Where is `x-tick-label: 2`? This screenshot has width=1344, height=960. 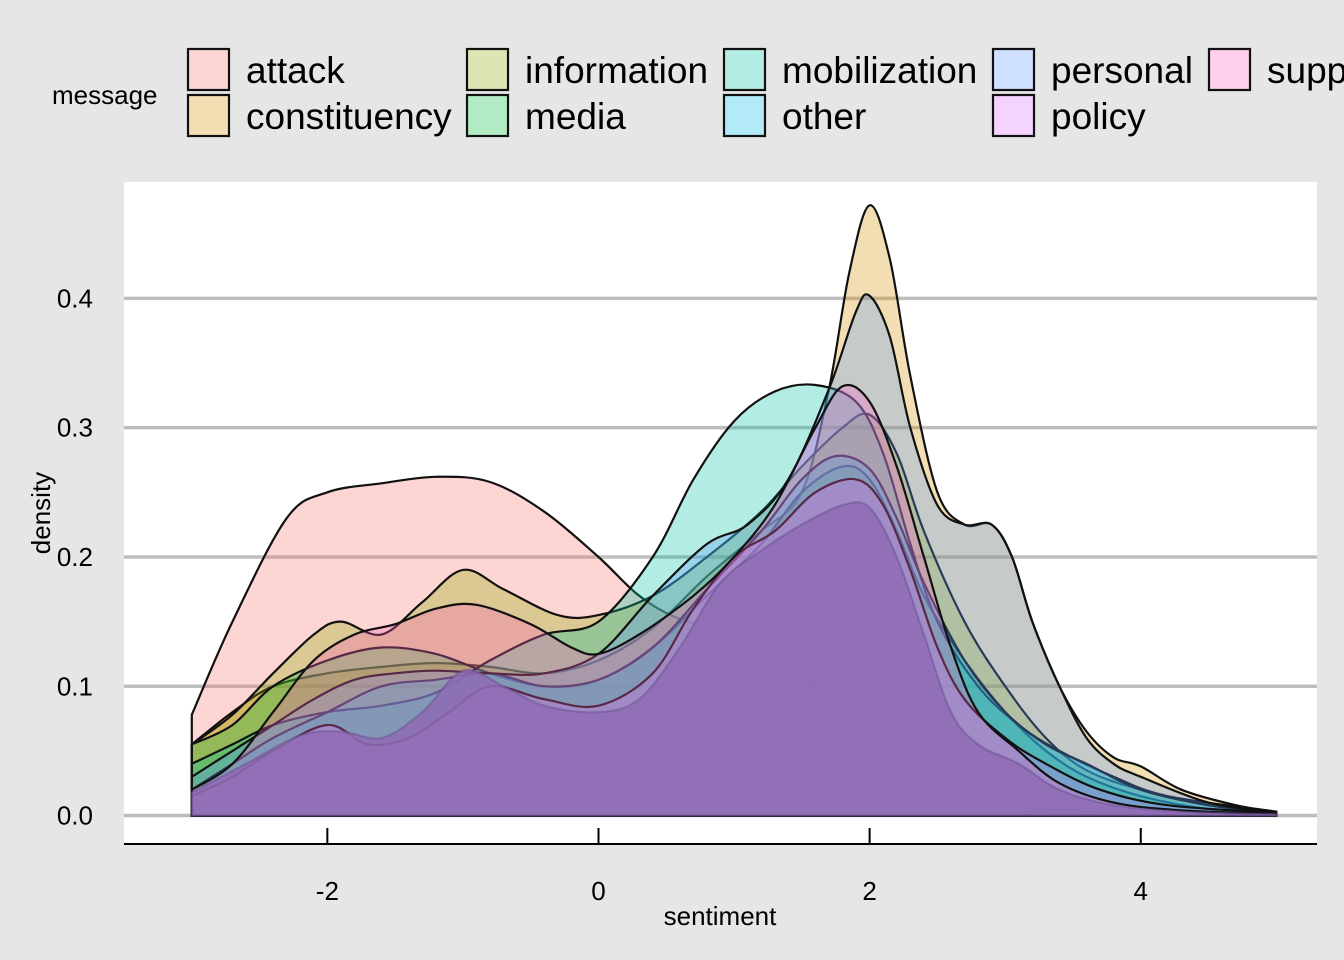 x-tick-label: 2 is located at coordinates (869, 891).